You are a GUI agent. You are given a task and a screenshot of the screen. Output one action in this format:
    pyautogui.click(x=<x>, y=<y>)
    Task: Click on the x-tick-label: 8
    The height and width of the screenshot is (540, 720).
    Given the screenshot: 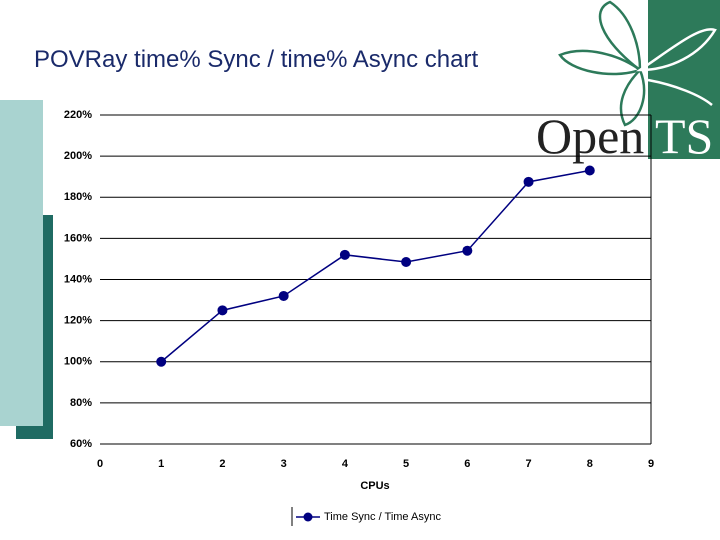 What is the action you would take?
    pyautogui.click(x=590, y=464)
    